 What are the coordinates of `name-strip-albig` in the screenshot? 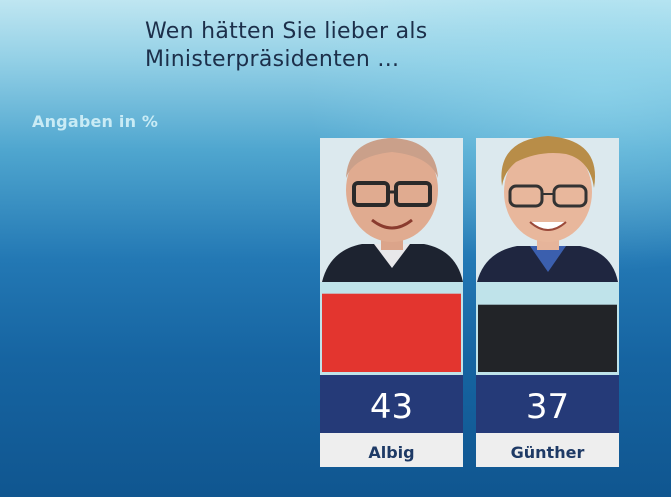 It's located at (391, 450).